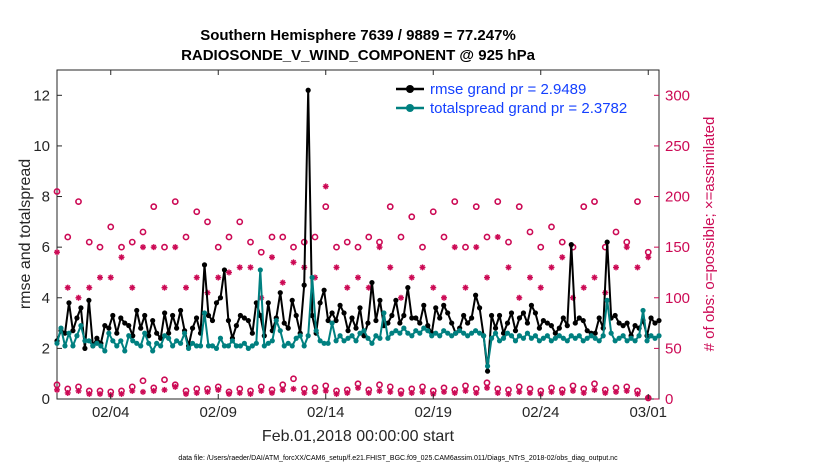 This screenshot has width=830, height=470. I want to click on y-tick-label: 4, so click(46, 298).